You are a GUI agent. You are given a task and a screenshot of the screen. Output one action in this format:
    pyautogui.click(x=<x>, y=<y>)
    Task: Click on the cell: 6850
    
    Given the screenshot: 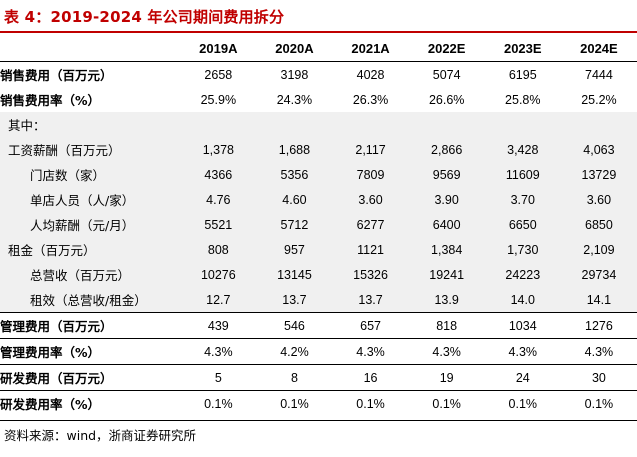 What is the action you would take?
    pyautogui.click(x=598, y=224)
    